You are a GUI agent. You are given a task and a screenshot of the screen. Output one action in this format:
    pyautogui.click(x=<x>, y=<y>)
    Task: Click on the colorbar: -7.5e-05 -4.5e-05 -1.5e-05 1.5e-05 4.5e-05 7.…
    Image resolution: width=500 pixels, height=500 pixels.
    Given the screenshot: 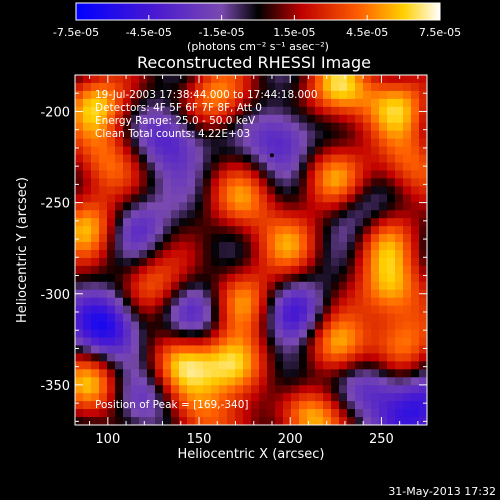 What is the action you would take?
    pyautogui.click(x=257, y=27)
    